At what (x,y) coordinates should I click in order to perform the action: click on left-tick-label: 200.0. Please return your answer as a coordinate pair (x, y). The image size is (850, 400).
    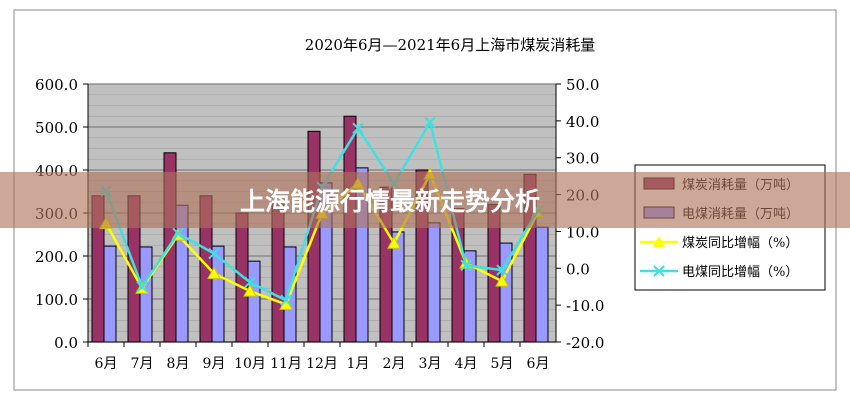
    Looking at the image, I should click on (56, 257).